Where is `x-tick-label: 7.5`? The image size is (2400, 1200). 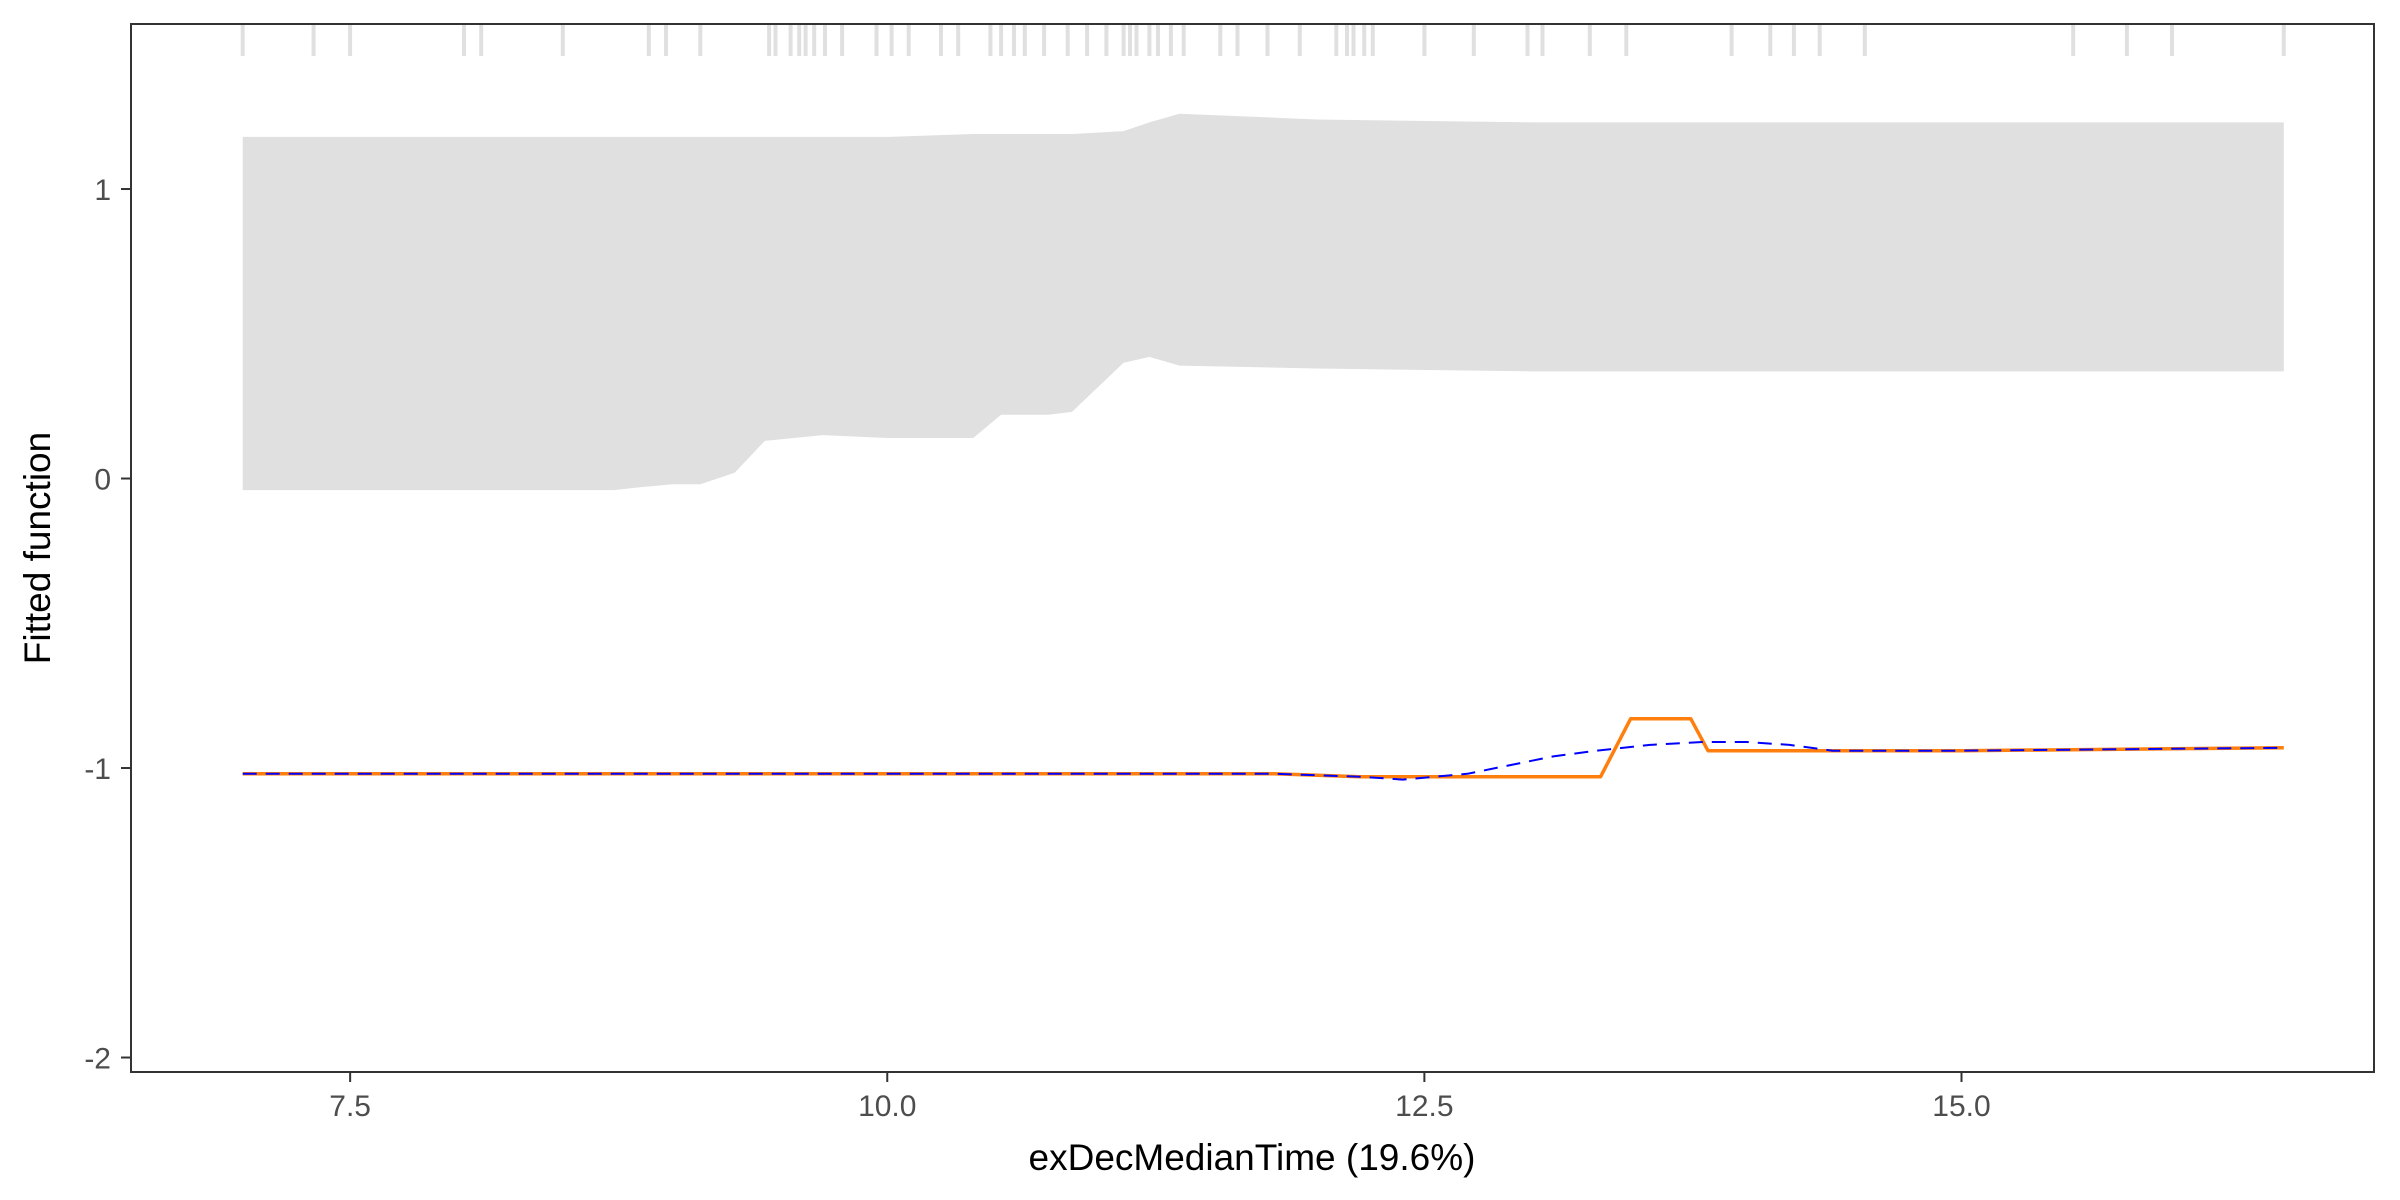
x-tick-label: 7.5 is located at coordinates (350, 1106).